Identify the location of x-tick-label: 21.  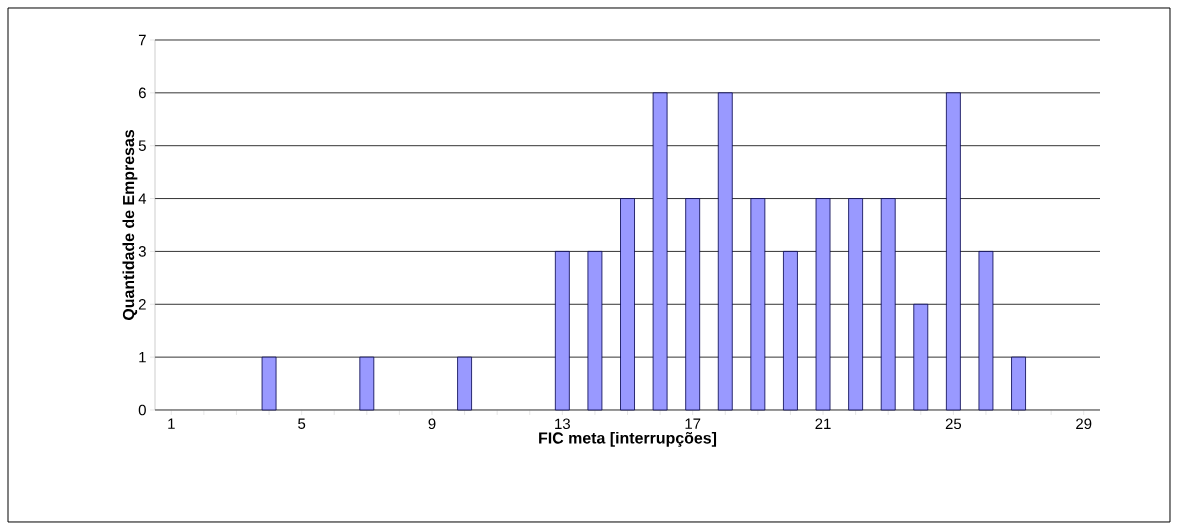
(823, 423).